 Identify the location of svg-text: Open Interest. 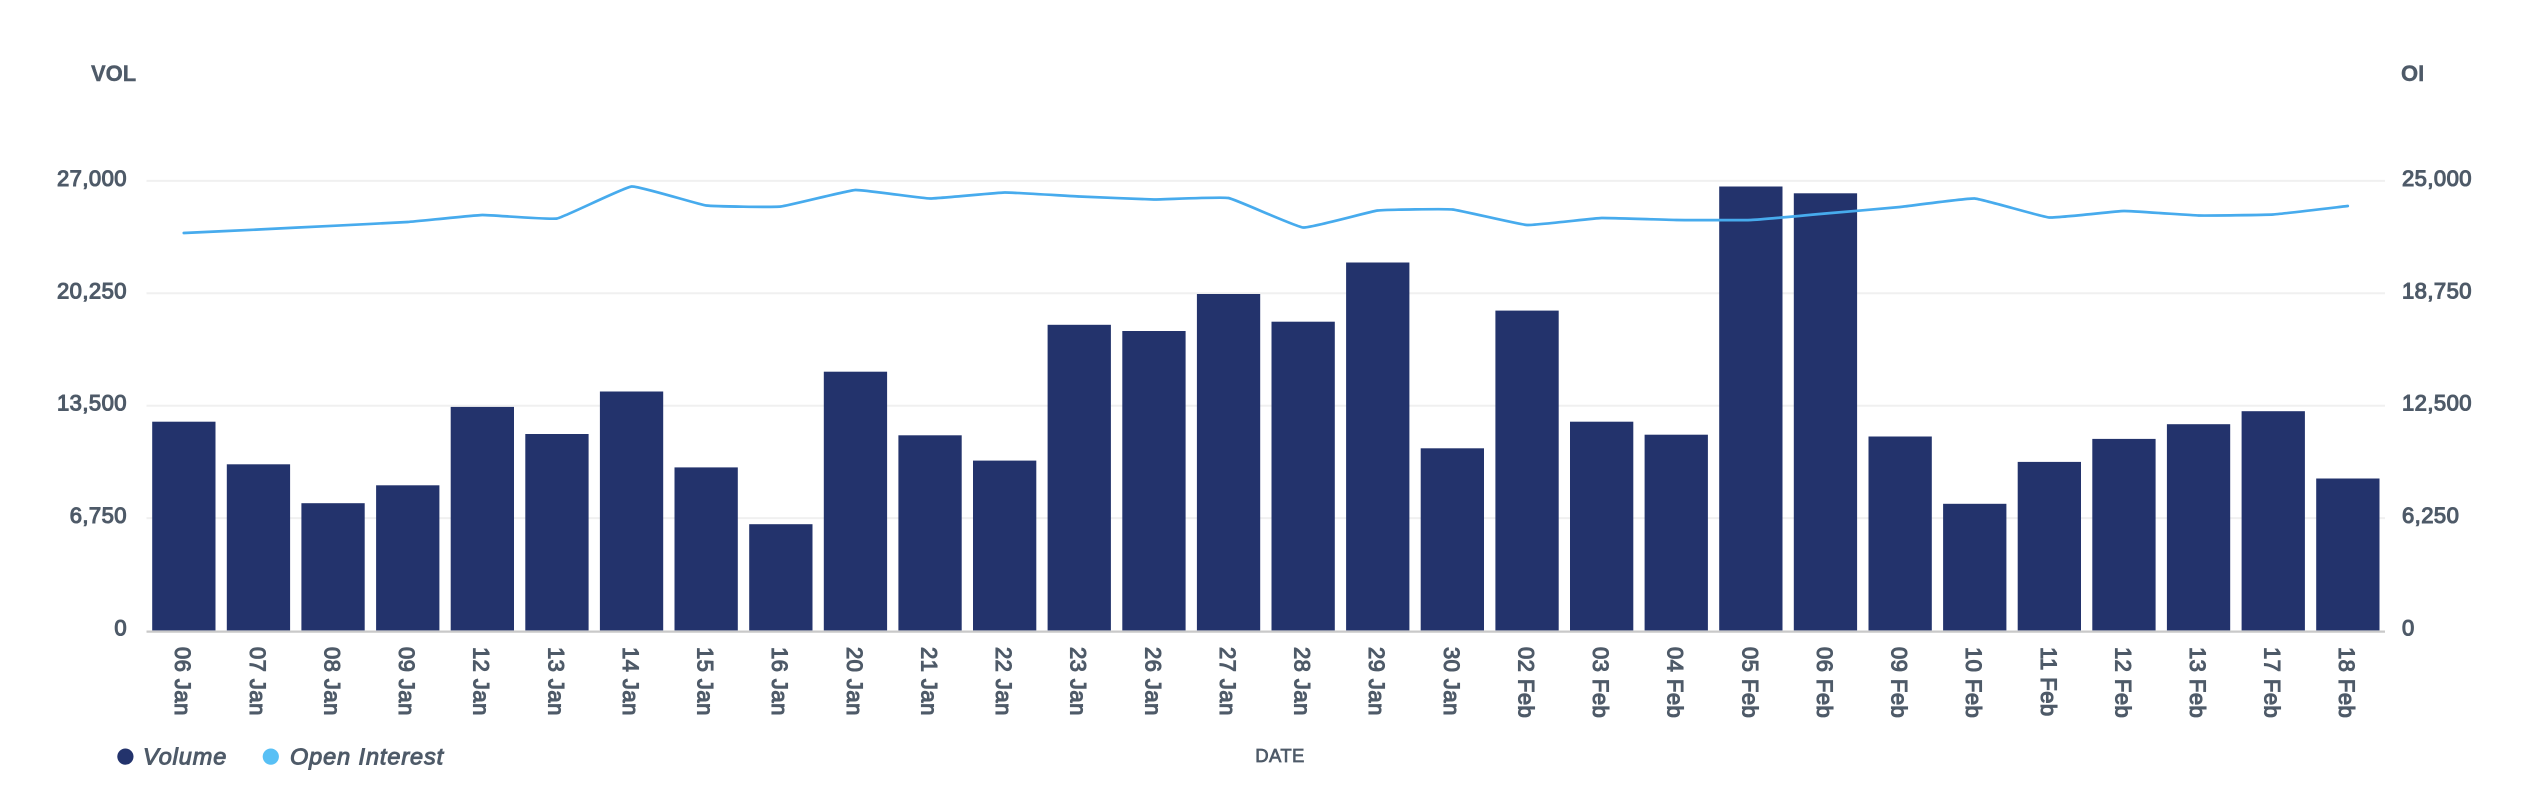
(367, 757).